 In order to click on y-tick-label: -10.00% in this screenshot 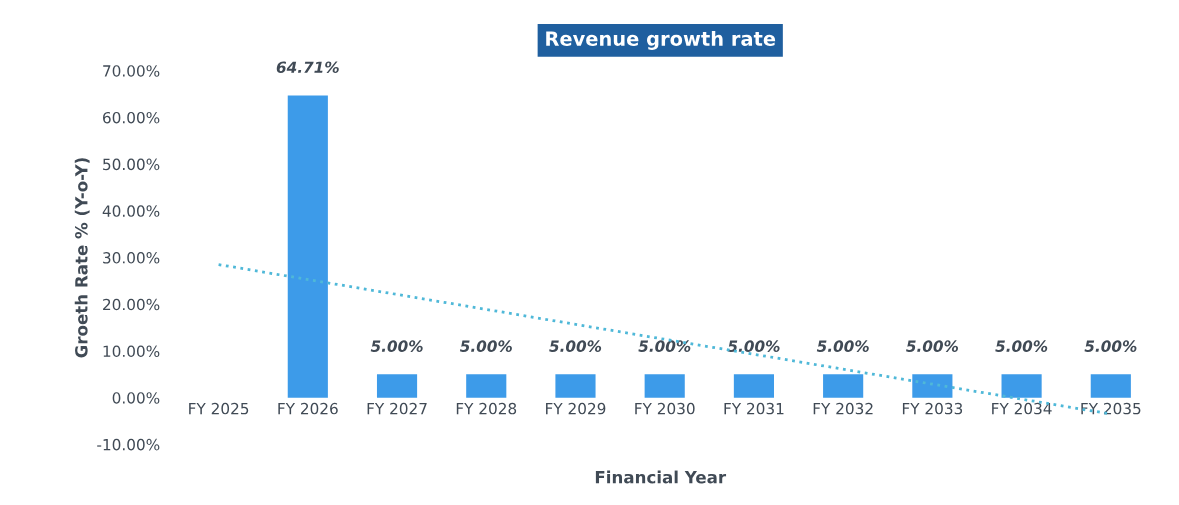, I will do `click(128, 444)`.